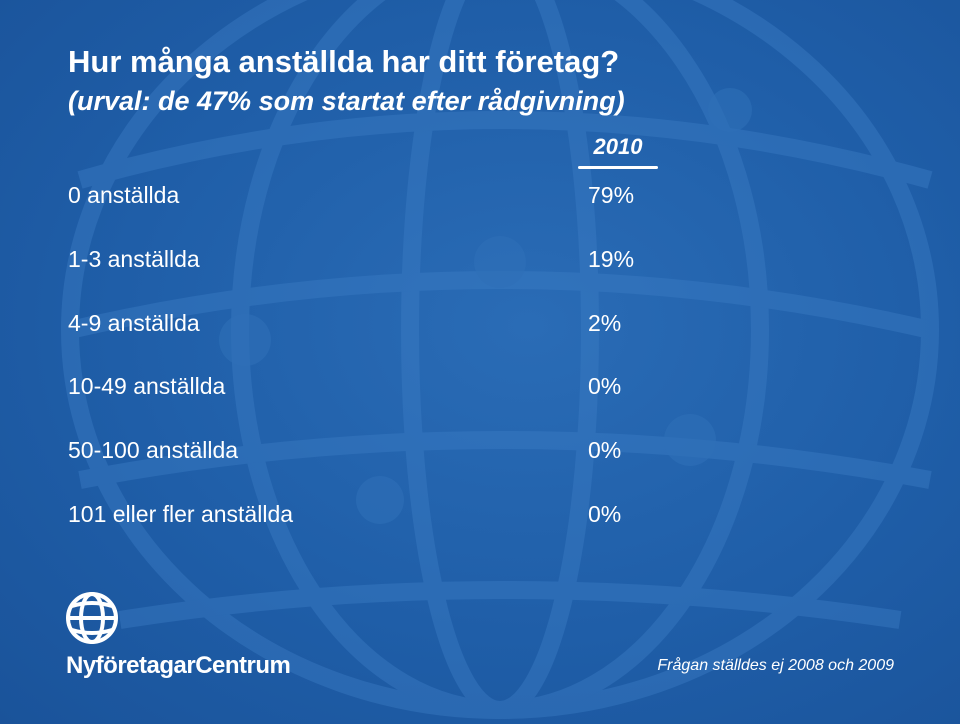  I want to click on row-label: 0 anställda, so click(124, 195).